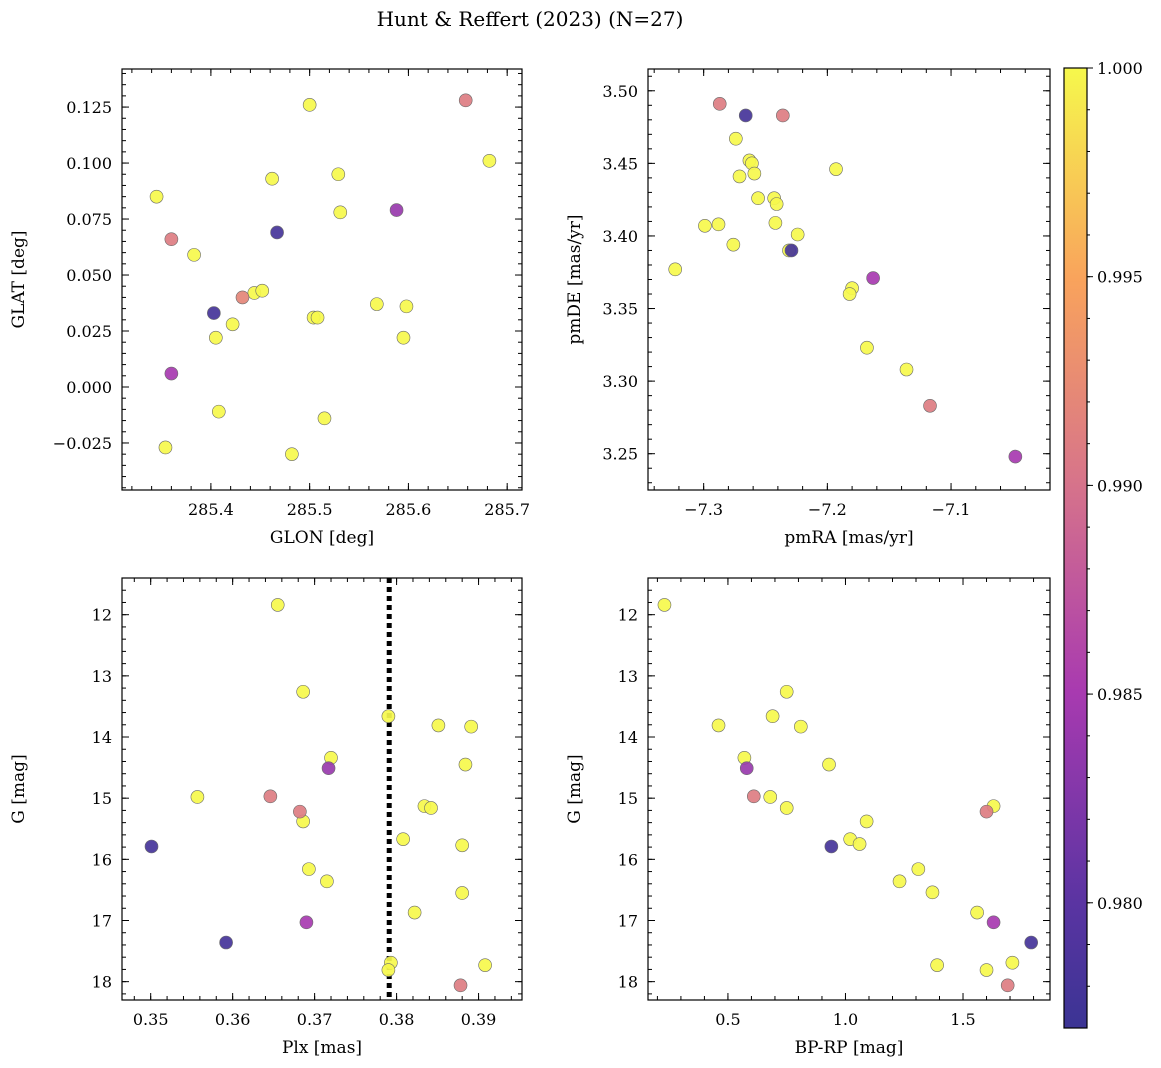 The height and width of the screenshot is (1068, 1161). What do you see at coordinates (82, 443) in the screenshot?
I see `y-tick-label: −0.025` at bounding box center [82, 443].